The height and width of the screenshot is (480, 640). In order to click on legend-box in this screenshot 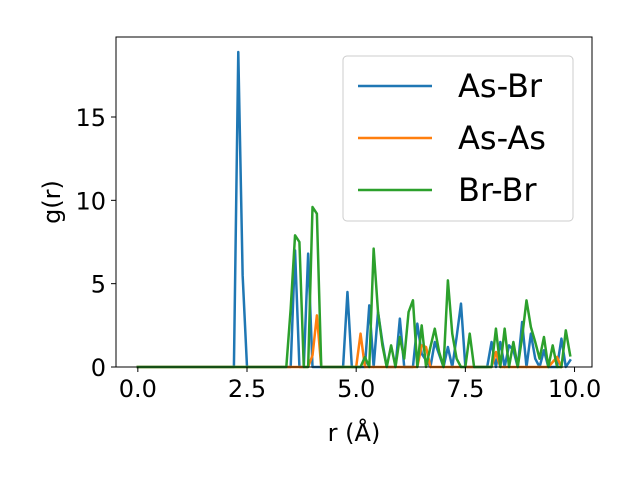, I will do `click(458, 138)`.